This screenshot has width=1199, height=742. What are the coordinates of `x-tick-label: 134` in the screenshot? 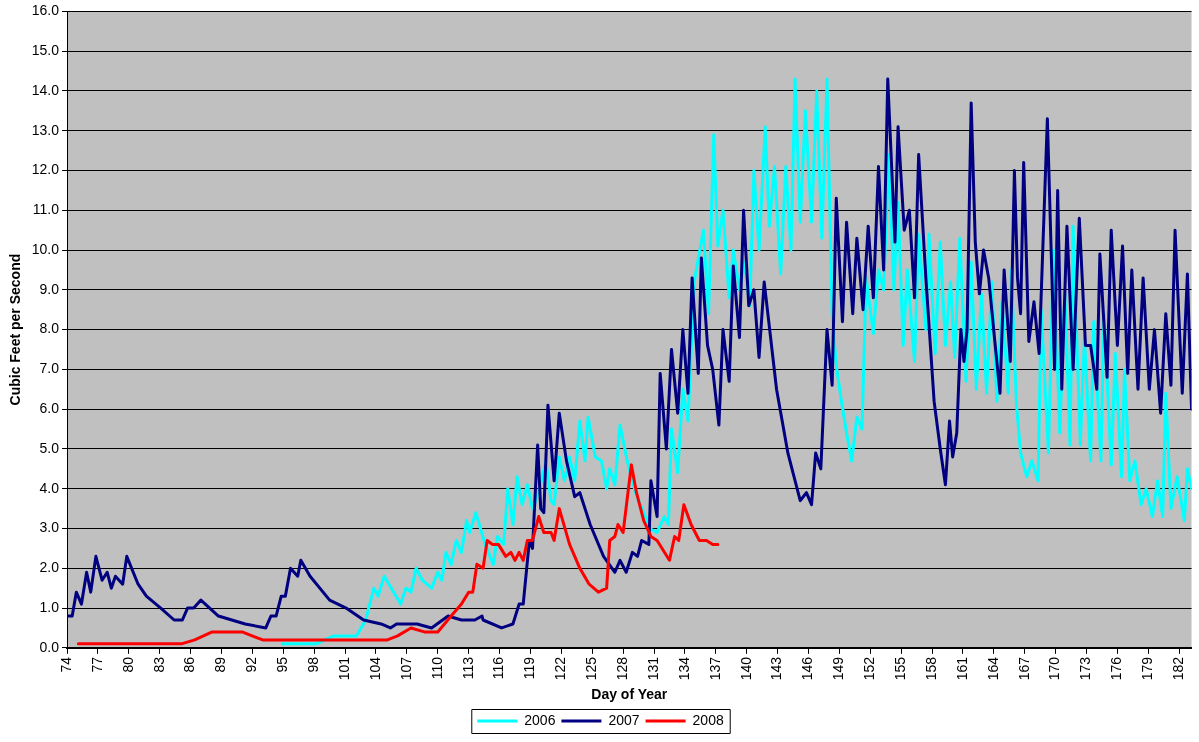 It's located at (683, 668).